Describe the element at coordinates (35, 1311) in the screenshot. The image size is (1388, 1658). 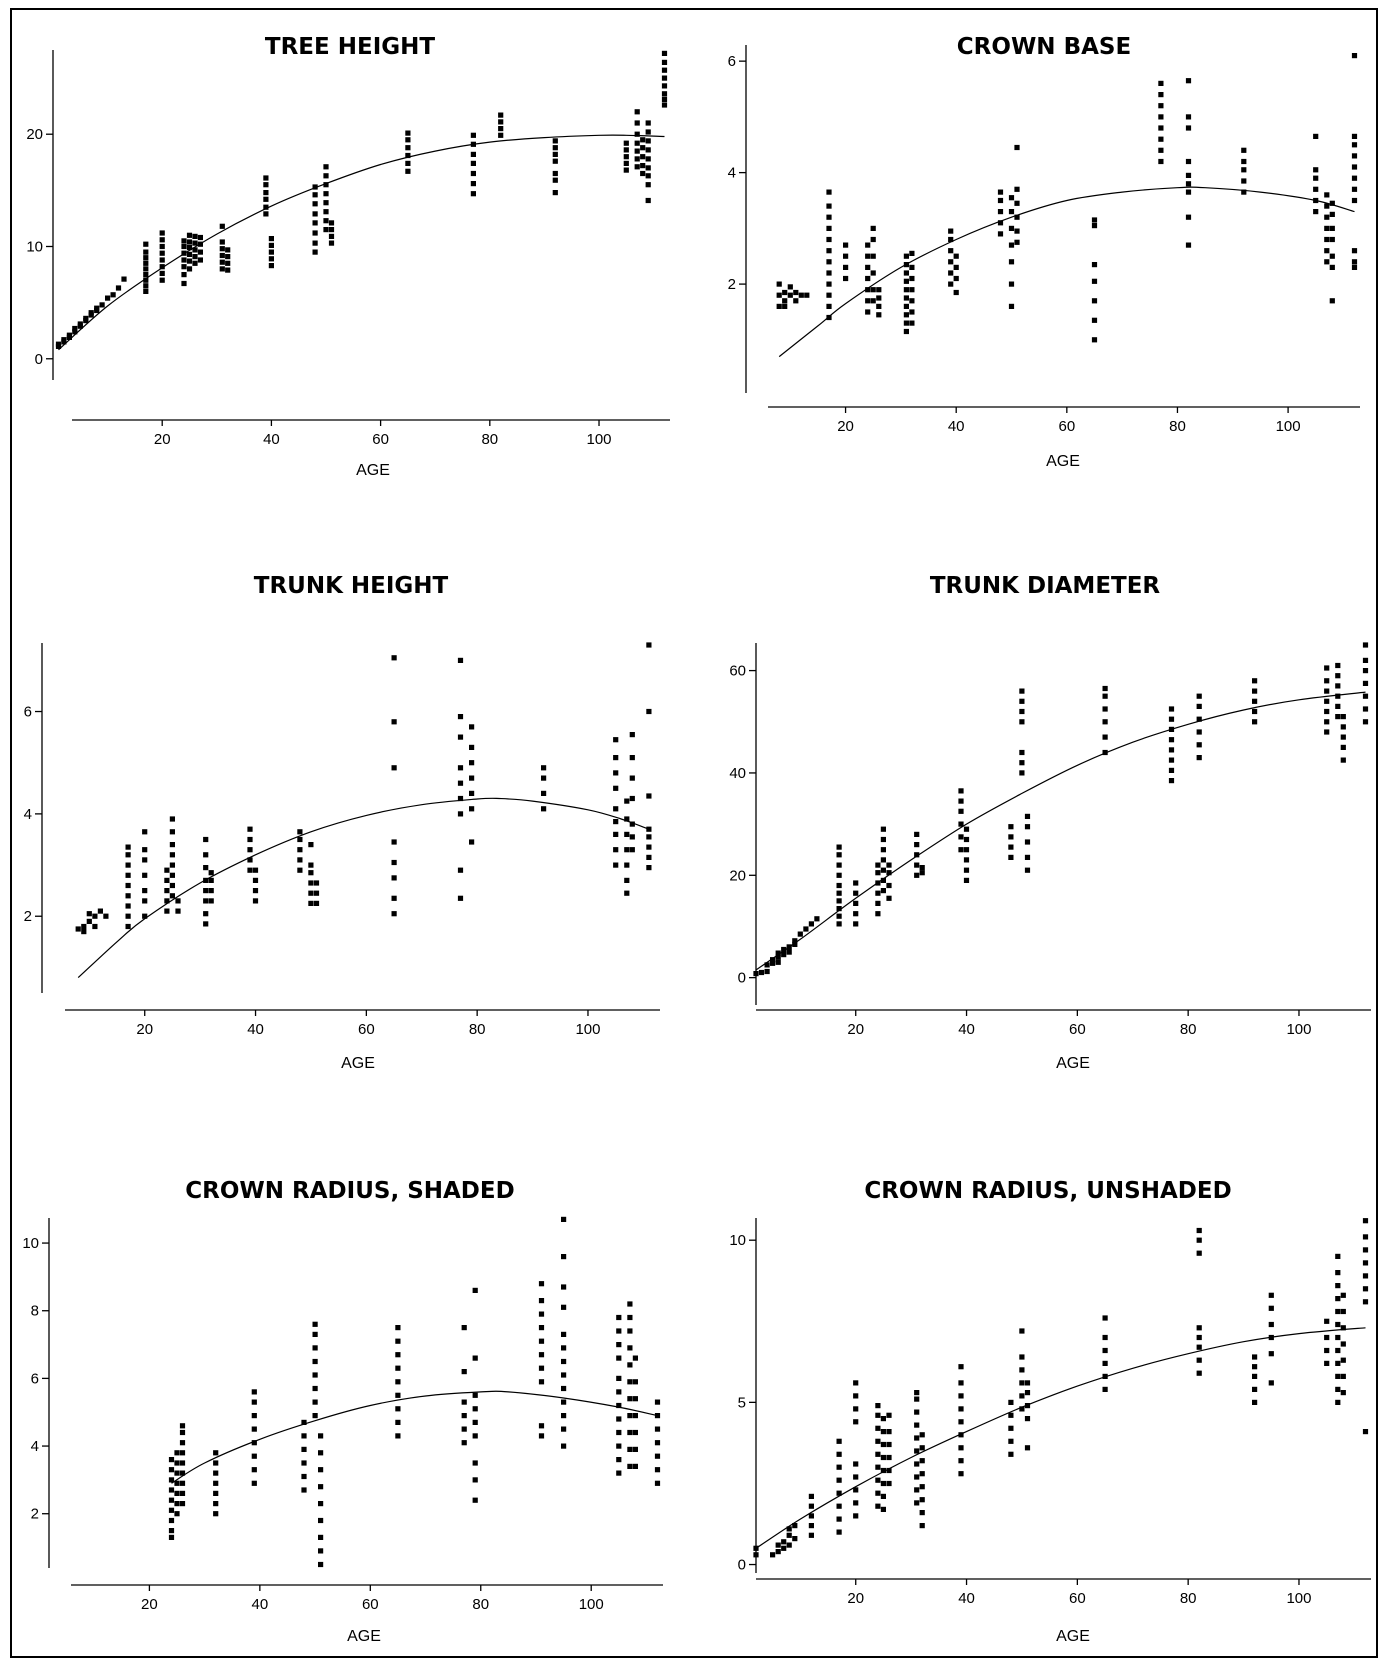
I see `y-tick-label: 8` at that location.